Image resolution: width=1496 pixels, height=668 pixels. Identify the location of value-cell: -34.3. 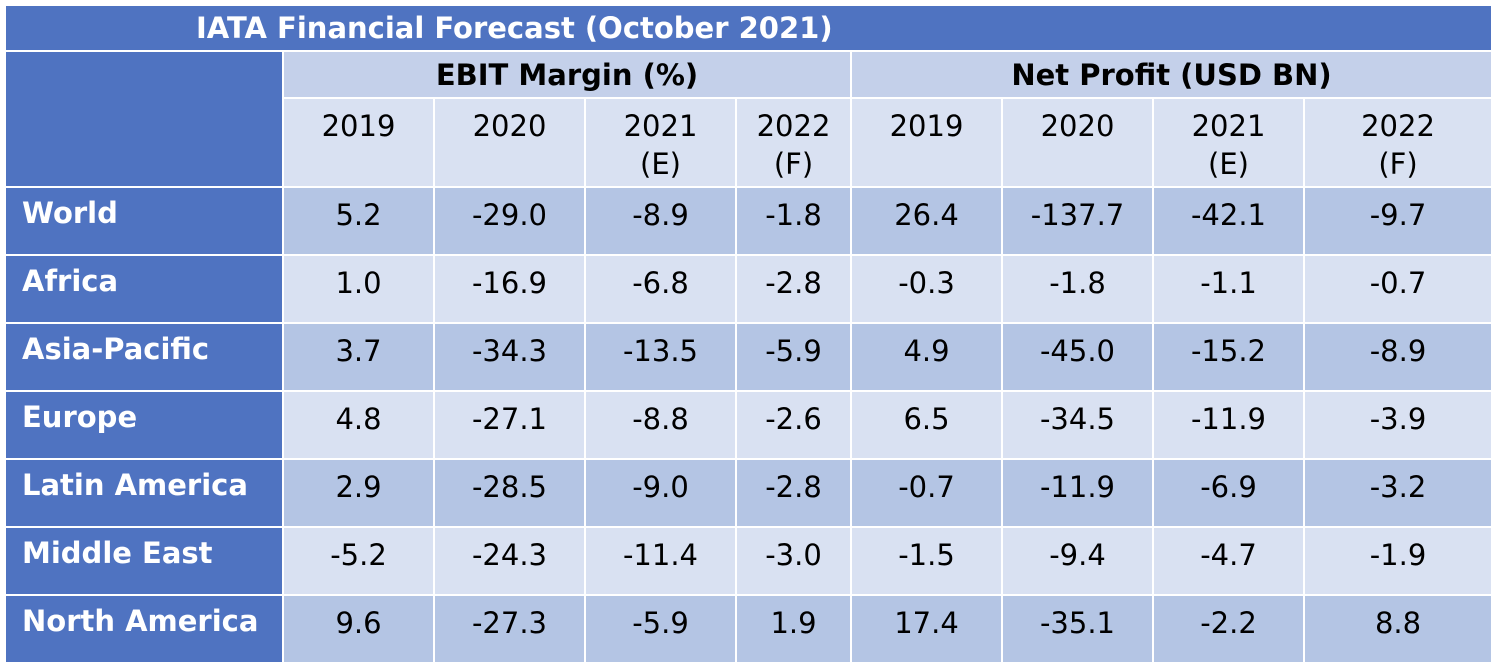
(509, 357).